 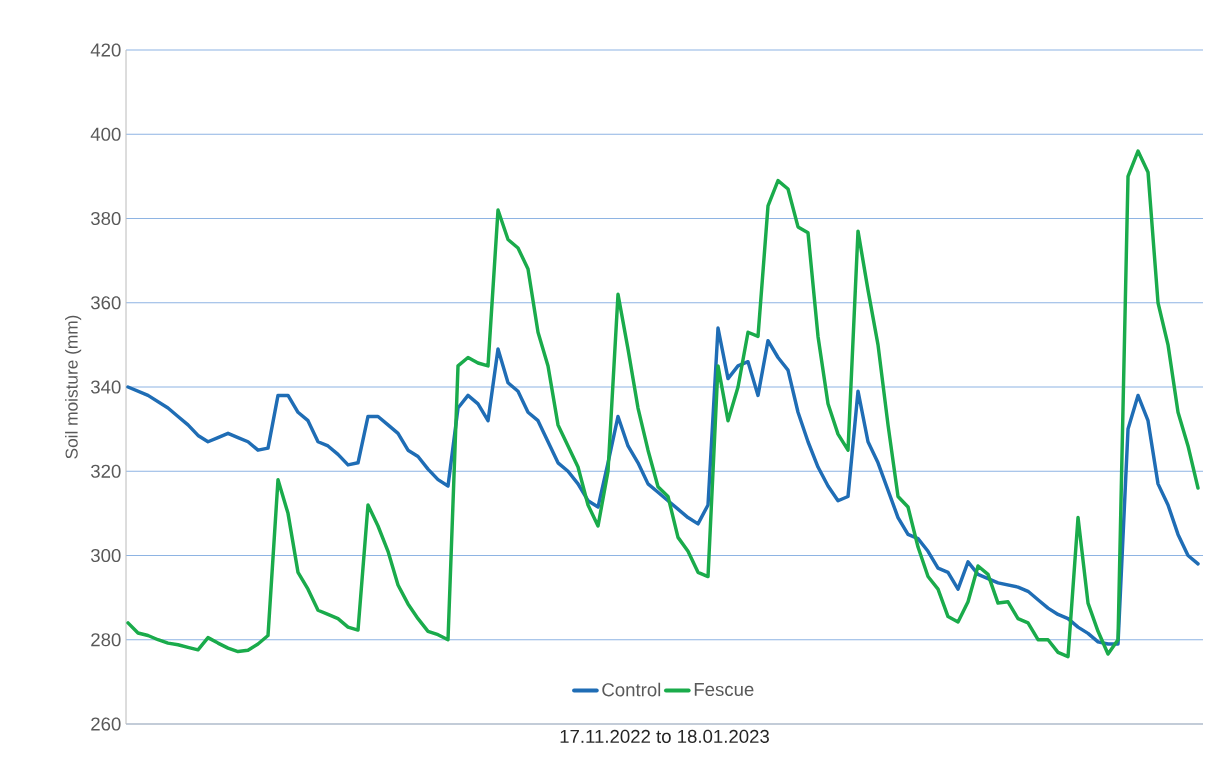 What do you see at coordinates (105, 134) in the screenshot?
I see `y-tick-label: 400` at bounding box center [105, 134].